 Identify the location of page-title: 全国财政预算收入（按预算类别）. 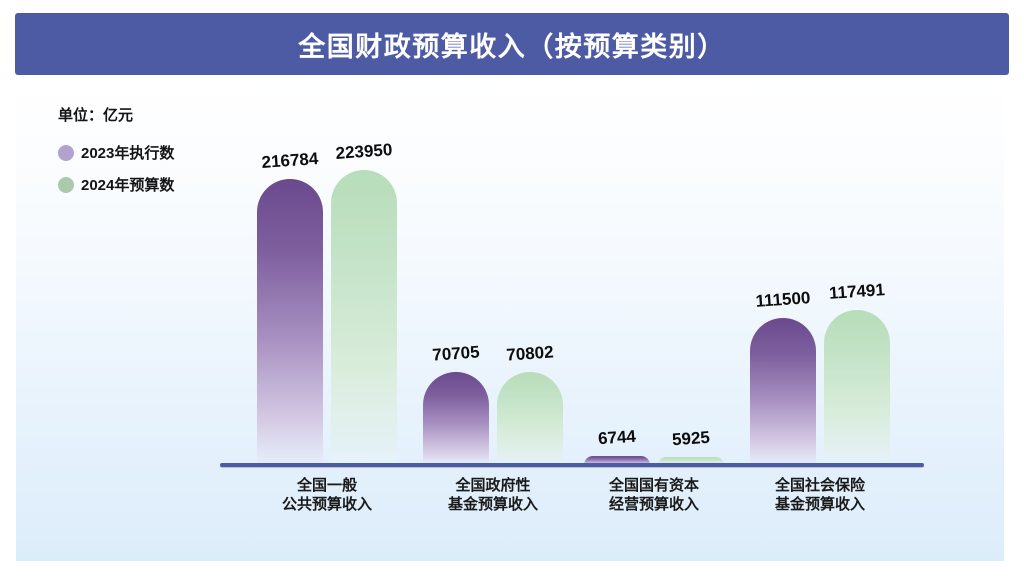
(512, 46).